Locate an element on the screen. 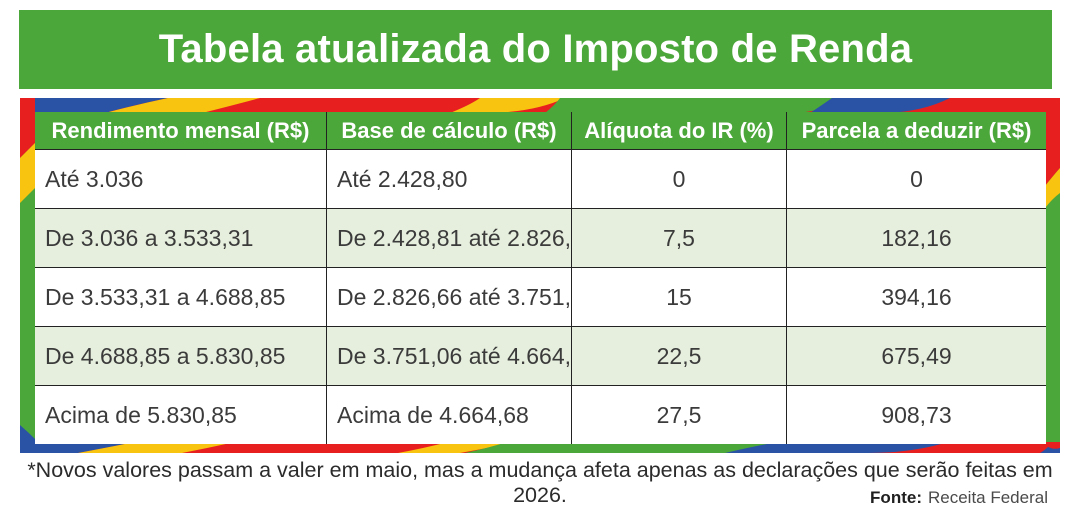 Image resolution: width=1080 pixels, height=523 pixels. table-cell: De 3.751,06 até 4.664,68 is located at coordinates (449, 355).